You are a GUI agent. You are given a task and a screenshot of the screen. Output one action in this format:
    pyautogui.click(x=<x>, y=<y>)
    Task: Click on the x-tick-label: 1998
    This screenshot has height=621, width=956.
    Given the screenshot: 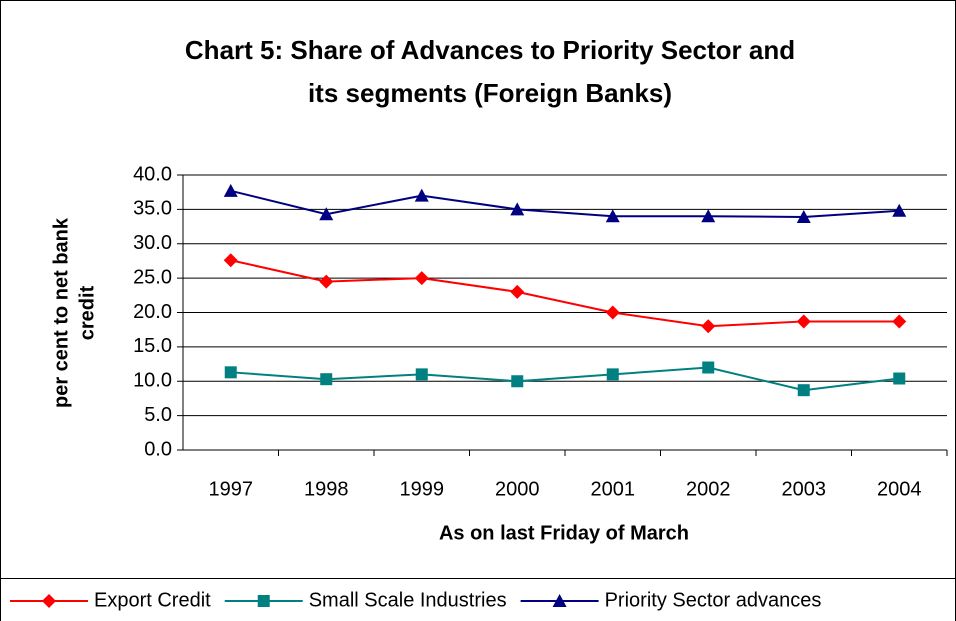 What is the action you would take?
    pyautogui.click(x=326, y=489)
    